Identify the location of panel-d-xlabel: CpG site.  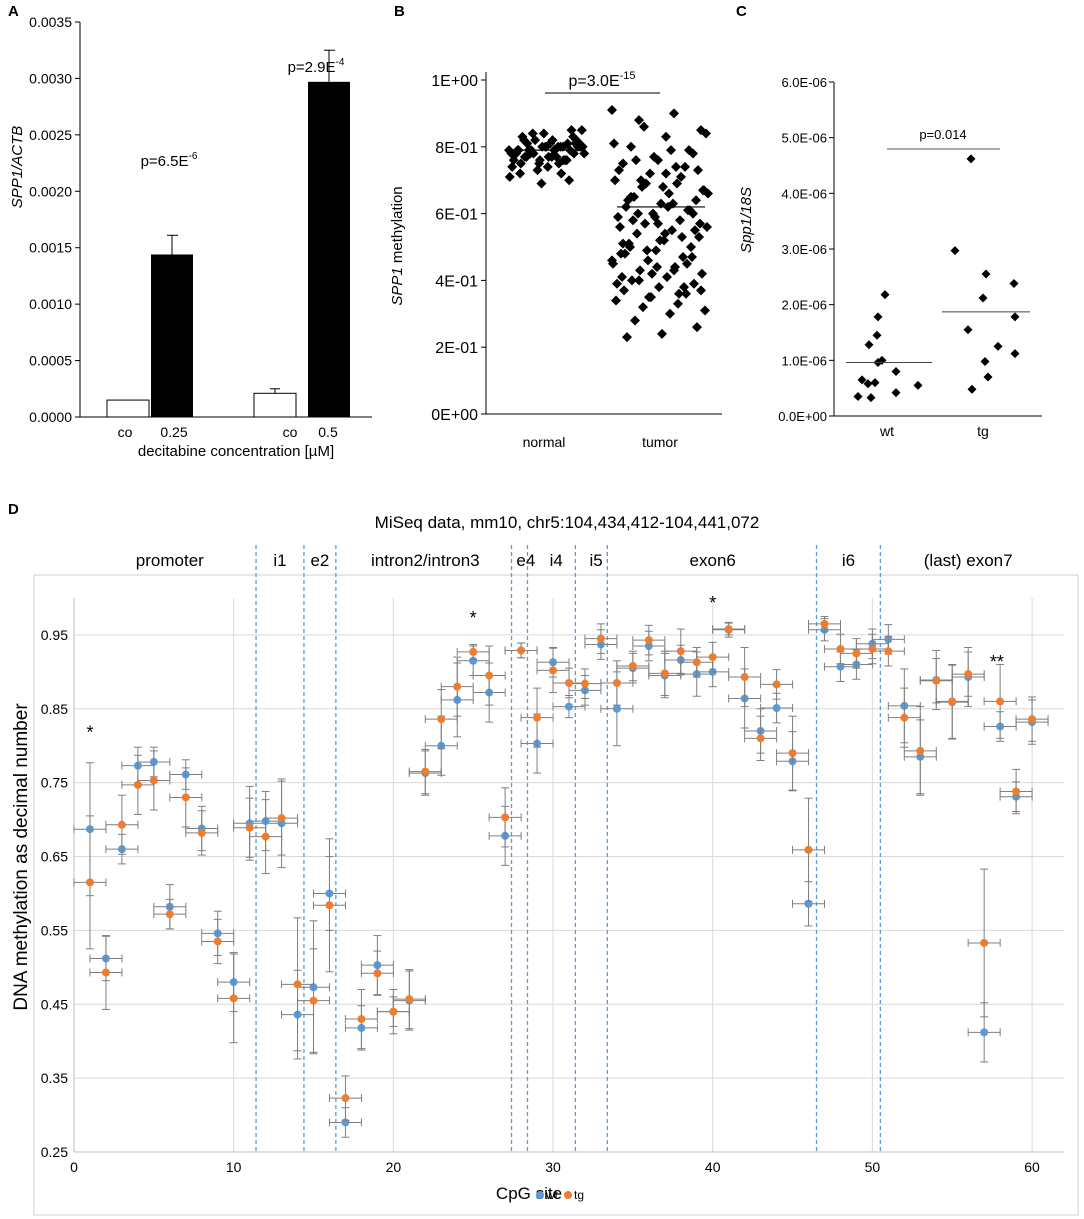
(529, 1193).